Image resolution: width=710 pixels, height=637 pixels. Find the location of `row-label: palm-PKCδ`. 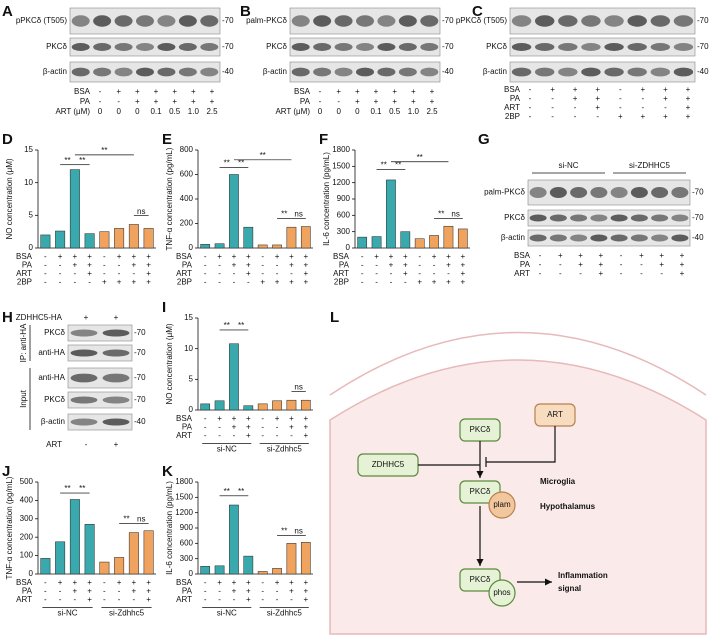

row-label: palm-PKCδ is located at coordinates (504, 192).